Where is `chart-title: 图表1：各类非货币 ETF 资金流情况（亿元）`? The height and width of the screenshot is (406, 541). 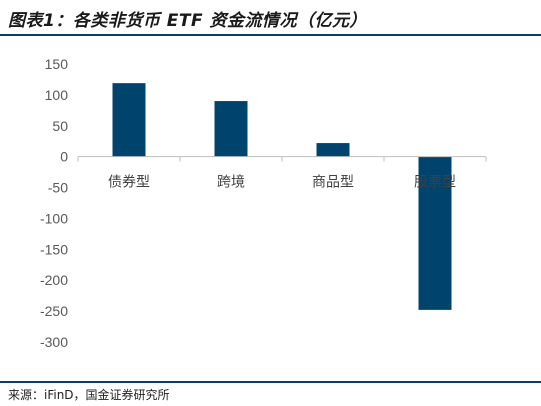
chart-title: 图表1：各类非货币 ETF 资金流情况（亿元） is located at coordinates (187, 21).